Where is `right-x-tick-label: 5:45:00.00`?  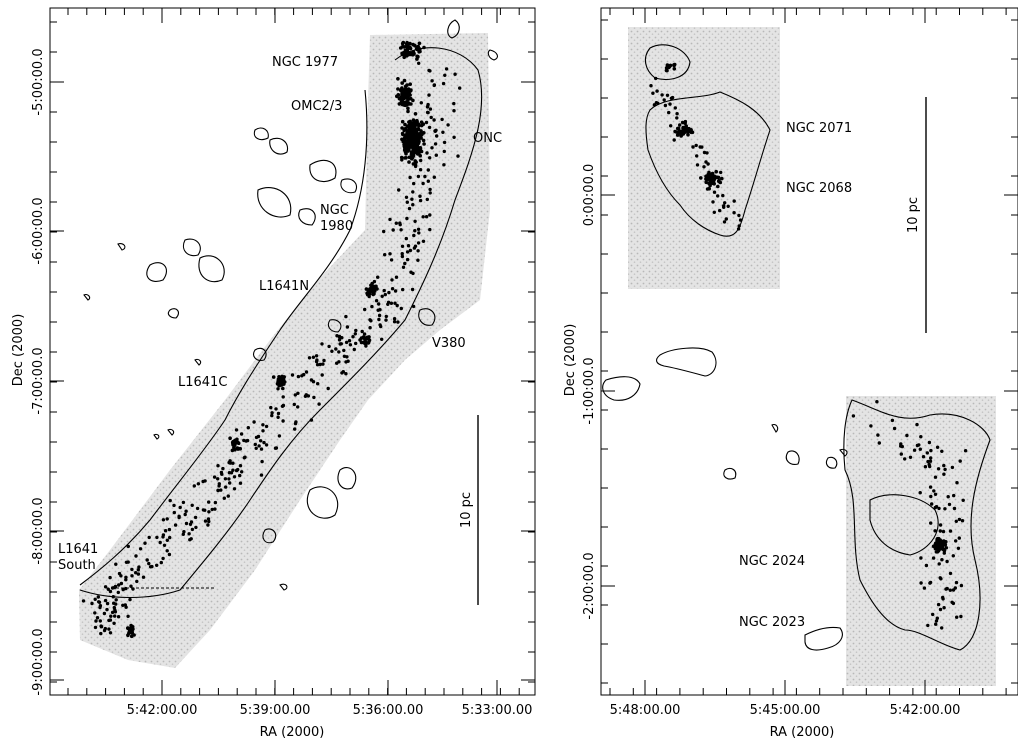 right-x-tick-label: 5:45:00.00 is located at coordinates (785, 710).